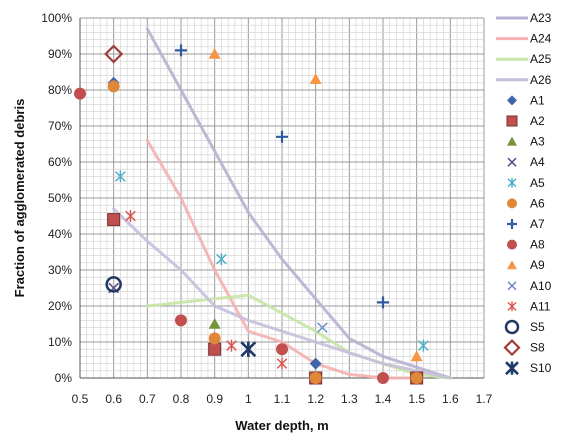  I want to click on y-tick-label: 20%, so click(60, 306).